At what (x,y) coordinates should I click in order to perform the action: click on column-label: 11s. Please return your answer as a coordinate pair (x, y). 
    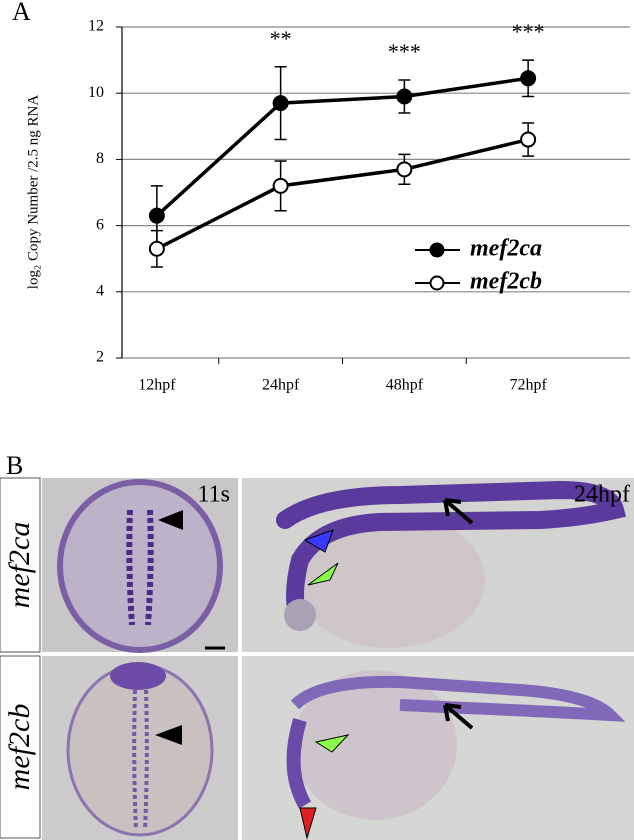
    Looking at the image, I should click on (214, 495).